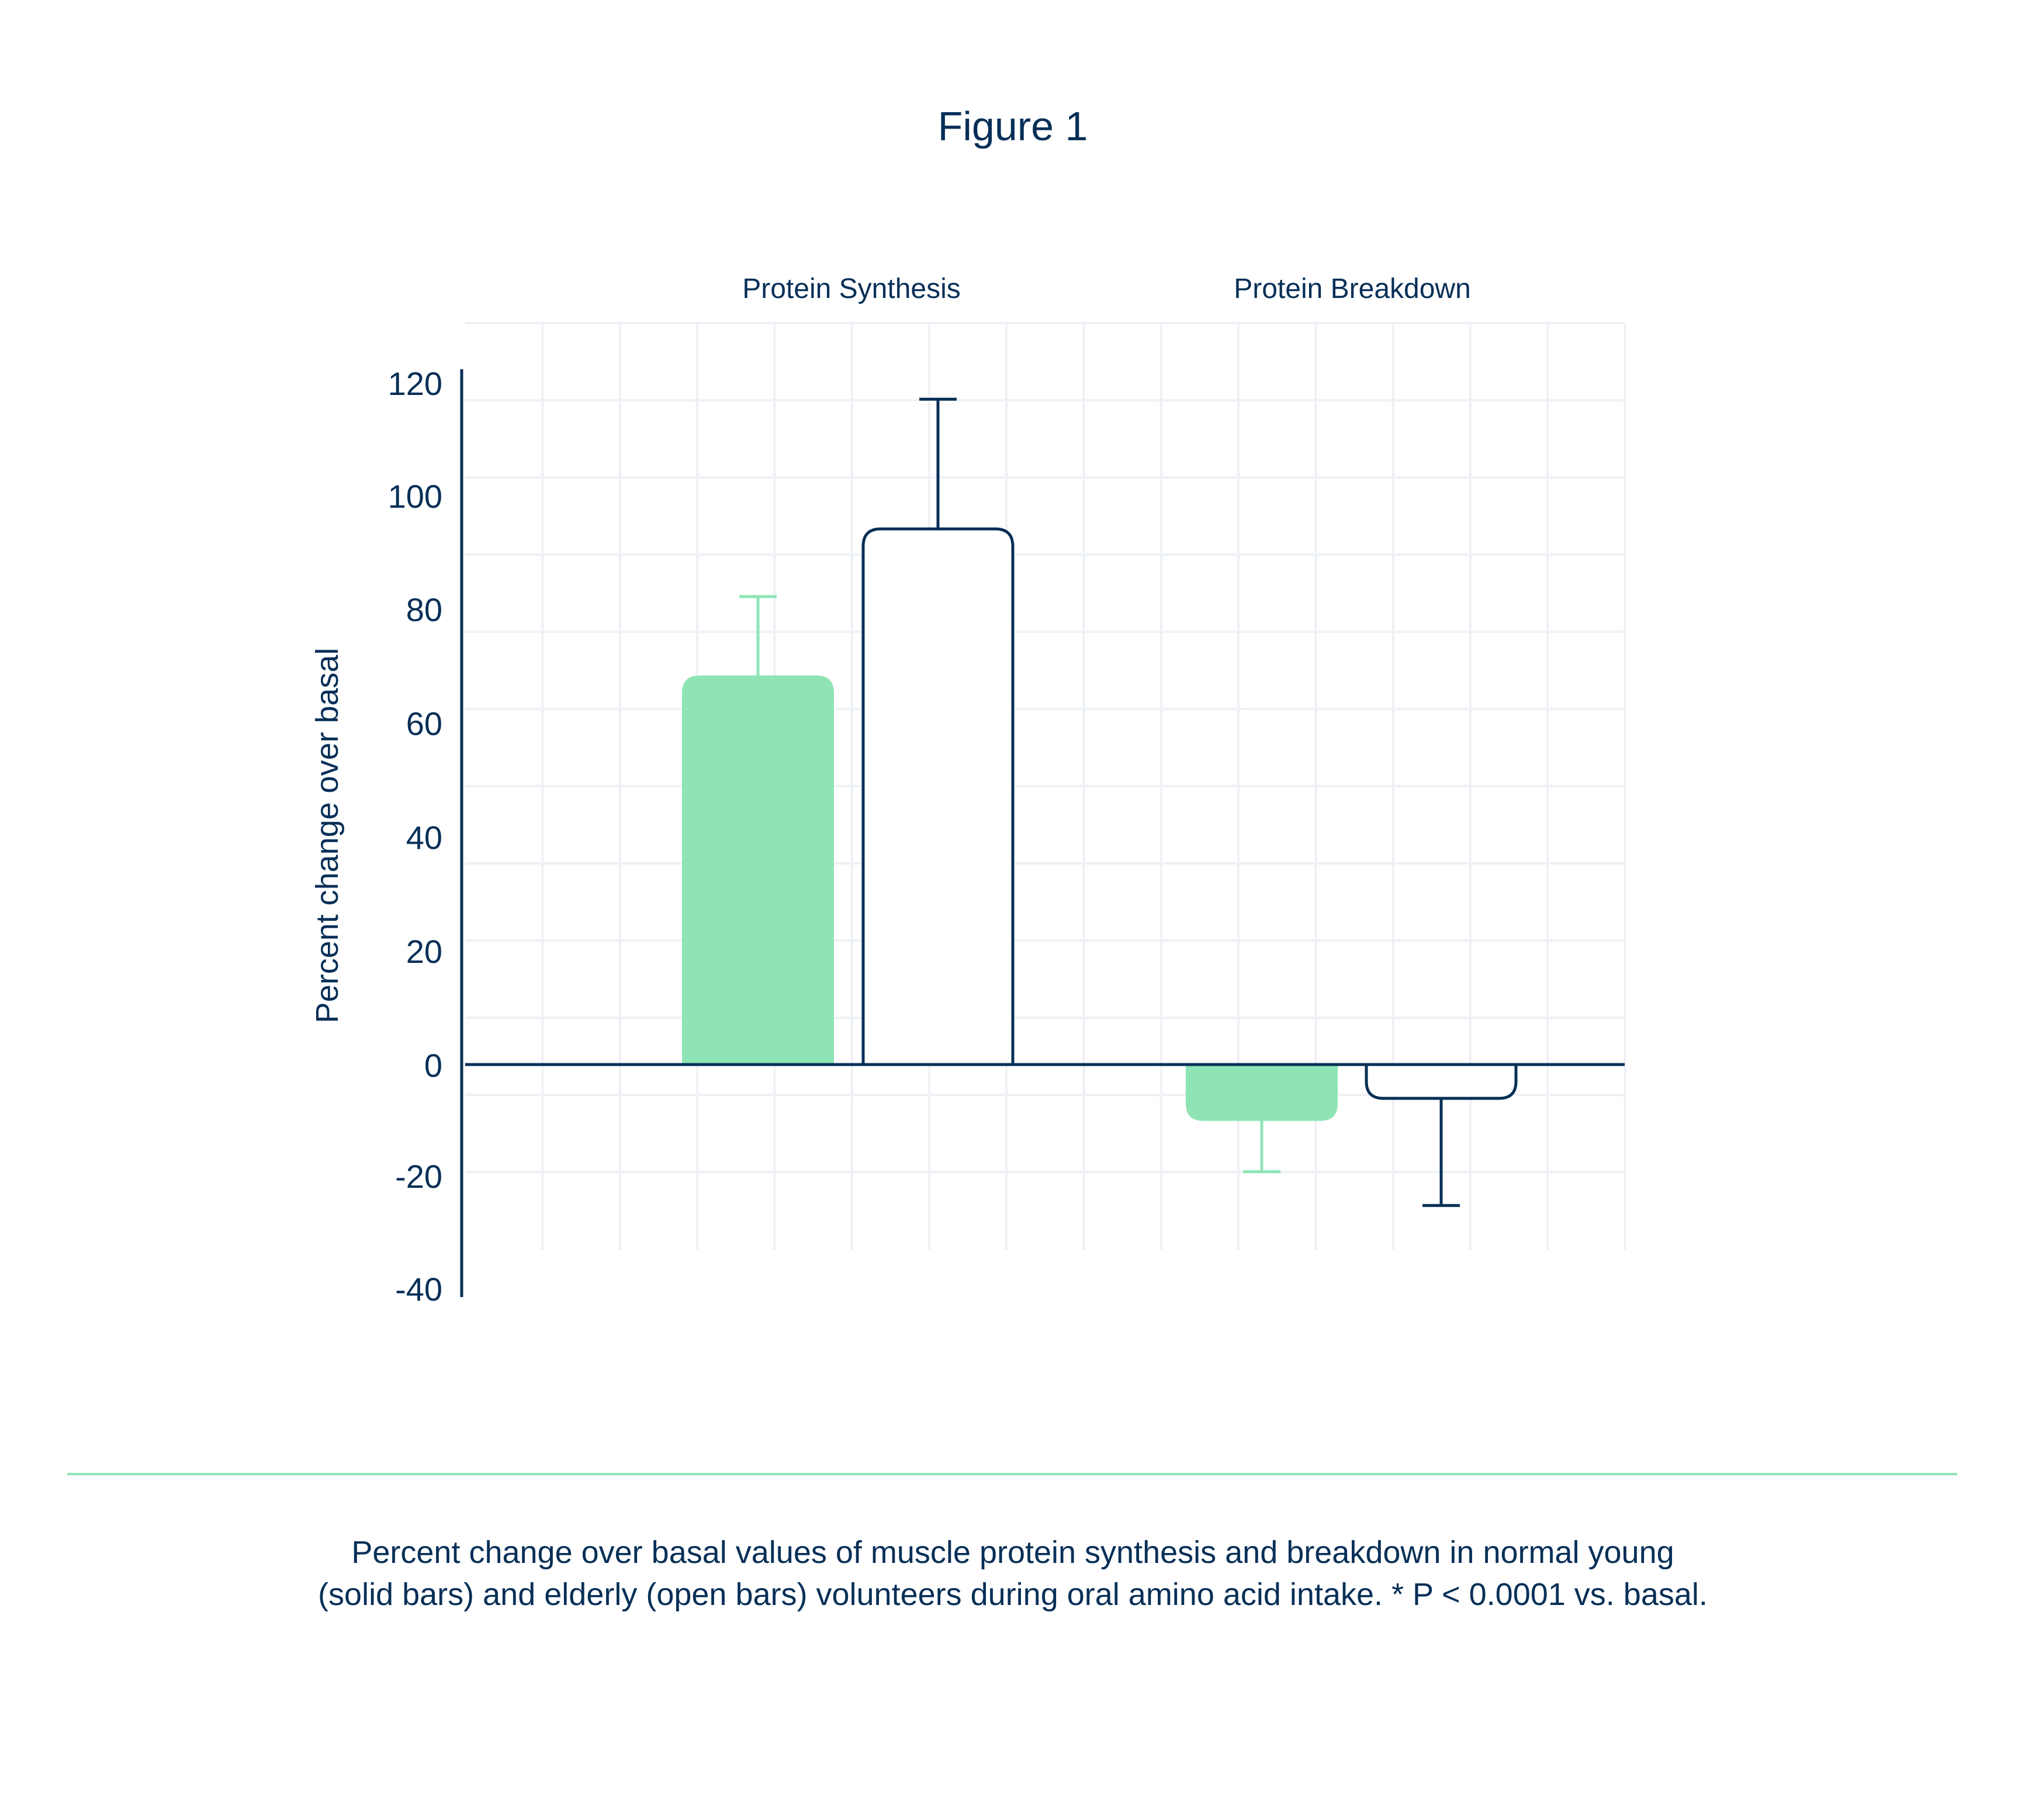 The width and height of the screenshot is (2025, 1820). I want to click on y-tick-label: -20, so click(418, 1176).